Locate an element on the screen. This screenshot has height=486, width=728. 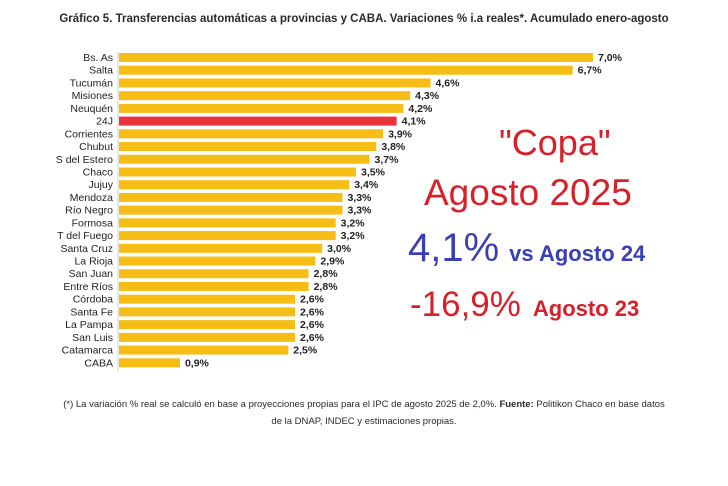
bar-tucuman is located at coordinates (275, 83).